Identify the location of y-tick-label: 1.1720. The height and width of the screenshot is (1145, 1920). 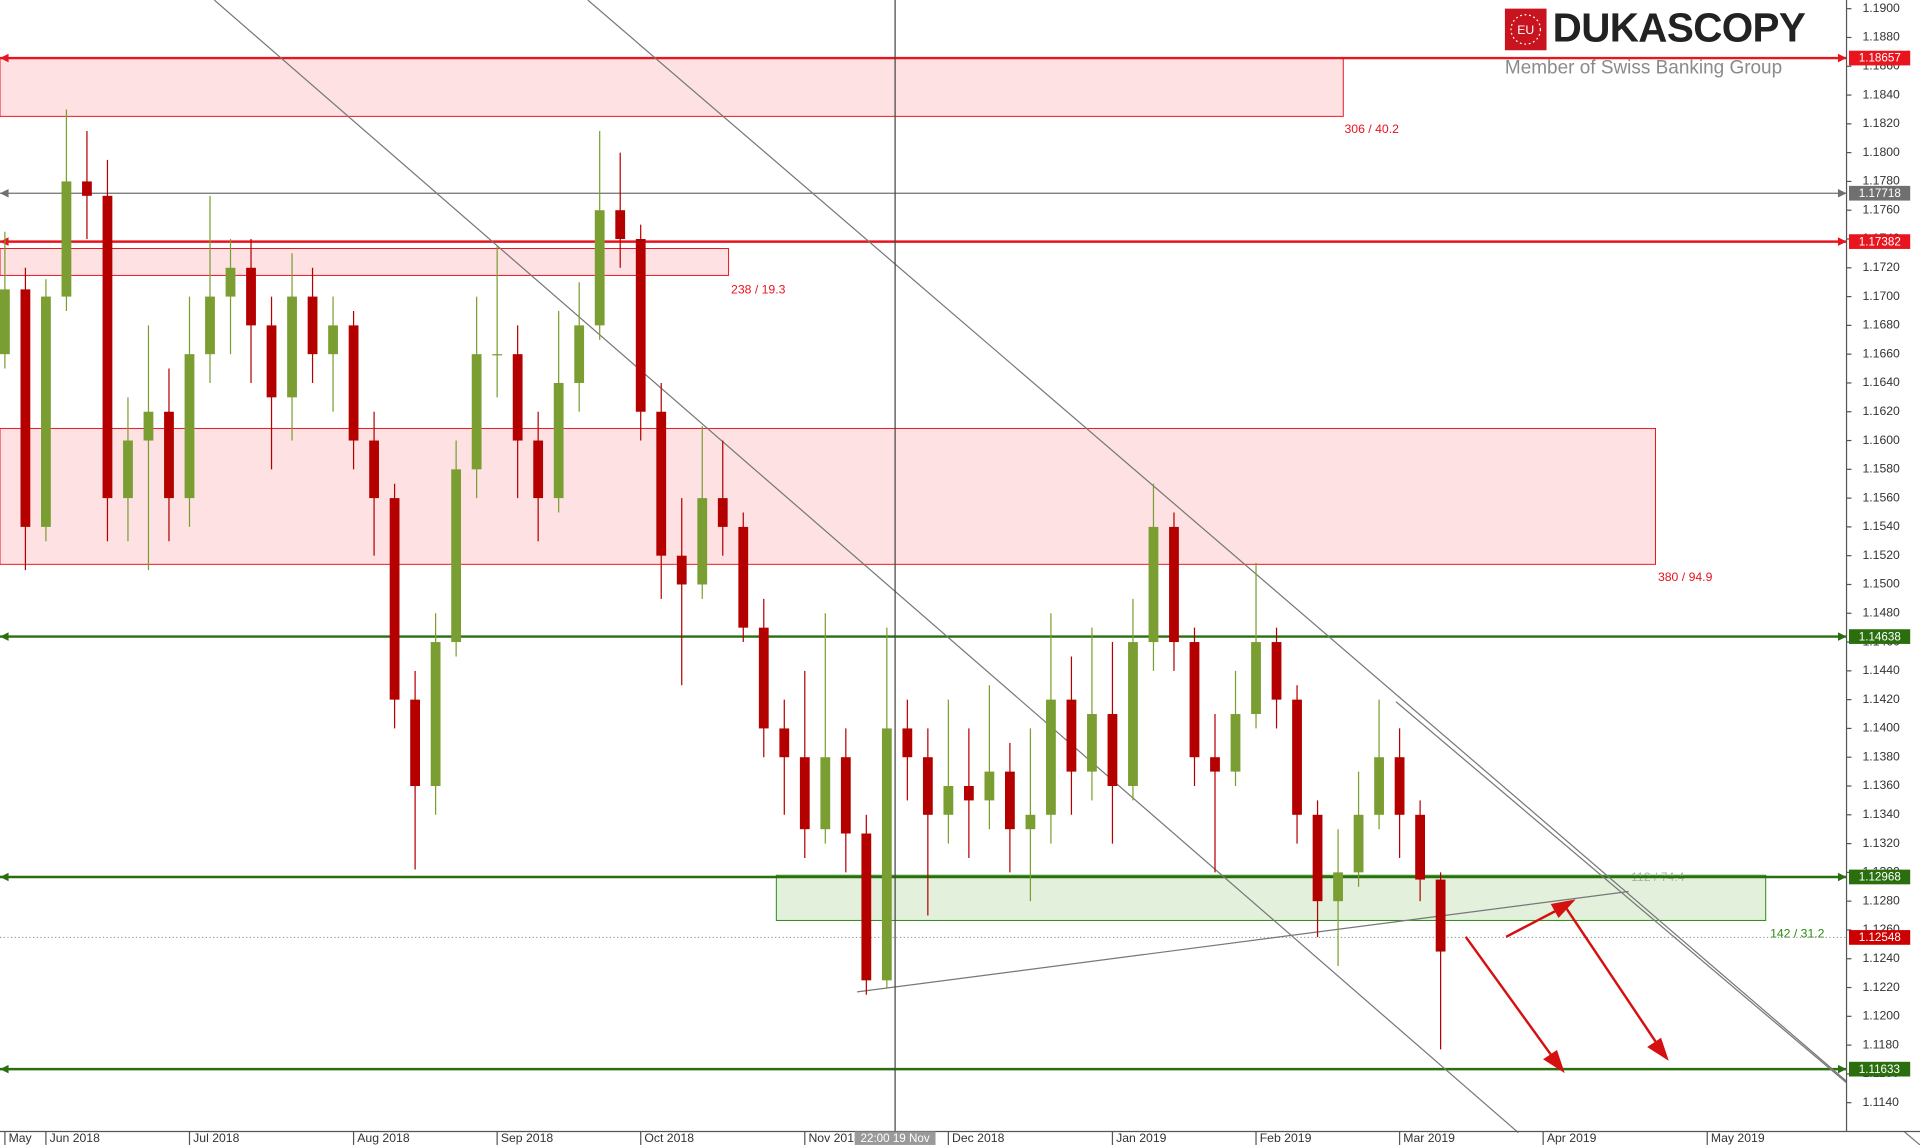
(1881, 267).